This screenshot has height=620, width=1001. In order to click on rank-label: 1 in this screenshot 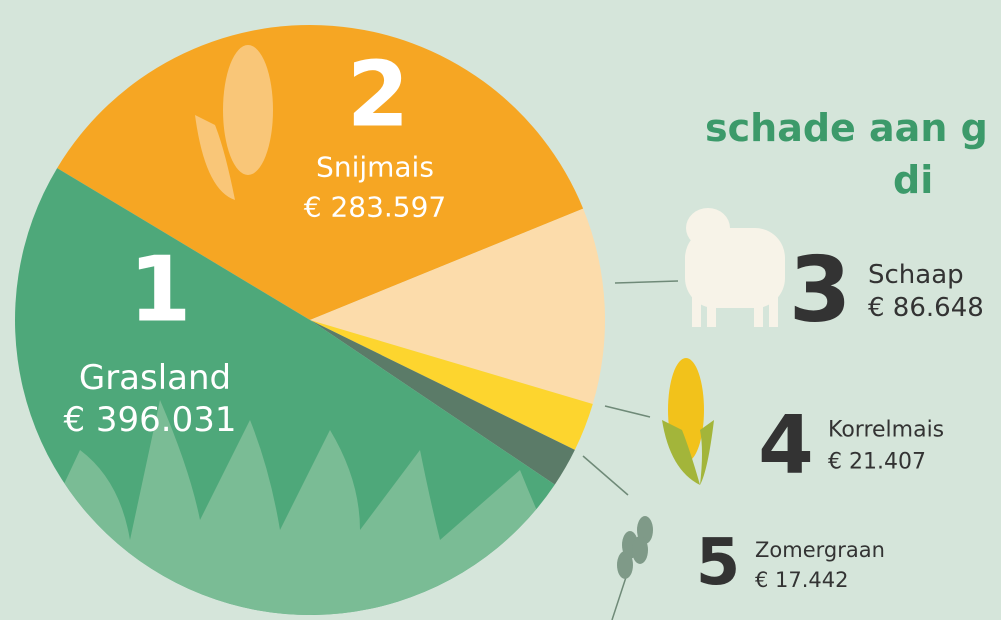, I will do `click(160, 290)`.